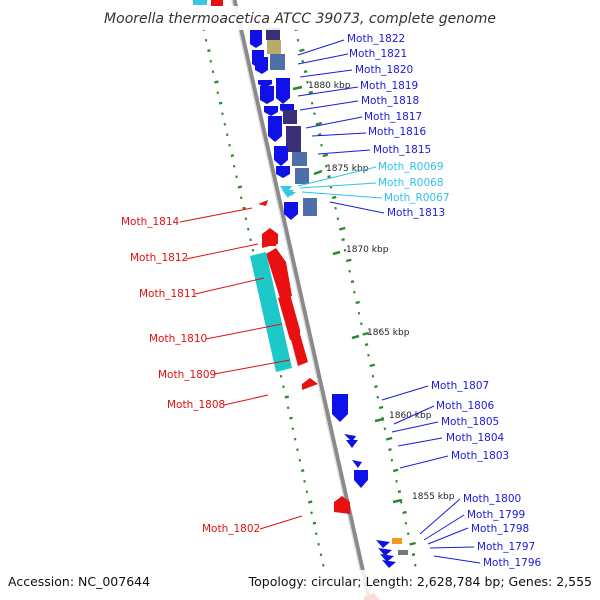  Describe the element at coordinates (500, 529) in the screenshot. I see `label-moth-1798: Moth_1798` at that location.